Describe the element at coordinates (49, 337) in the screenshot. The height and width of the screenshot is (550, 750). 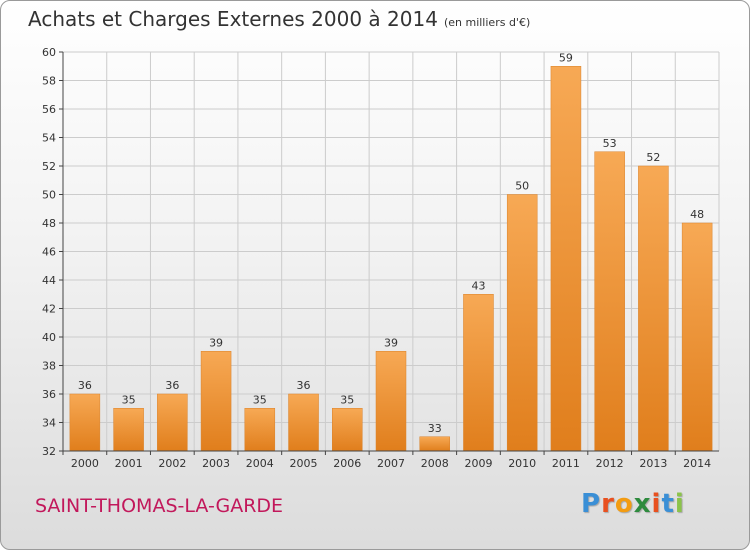
I see `y-tick-label: 40` at that location.